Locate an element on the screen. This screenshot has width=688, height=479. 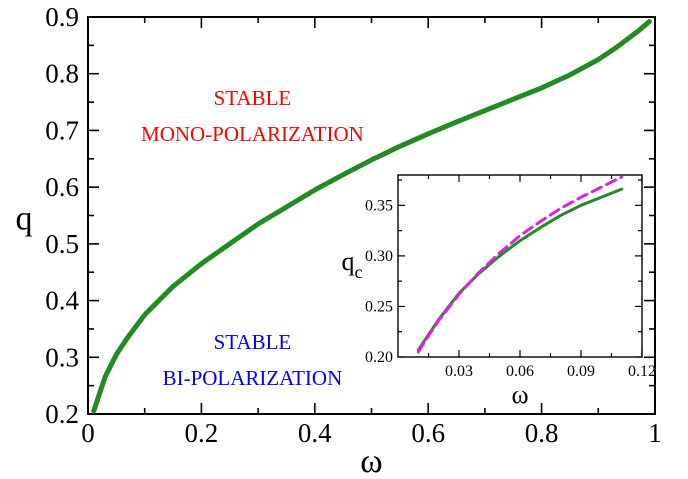
inset-y-tick-label: 0.20 is located at coordinates (379, 357).